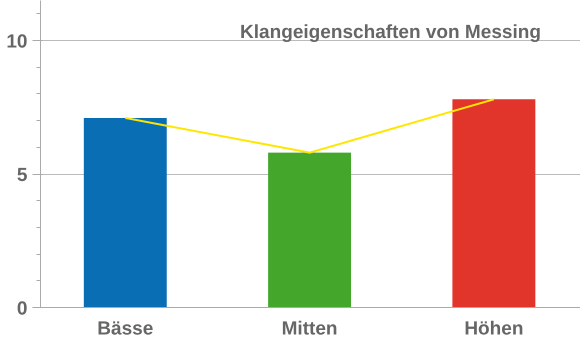 Image resolution: width=580 pixels, height=347 pixels. I want to click on y-tick-label: 10, so click(17, 42).